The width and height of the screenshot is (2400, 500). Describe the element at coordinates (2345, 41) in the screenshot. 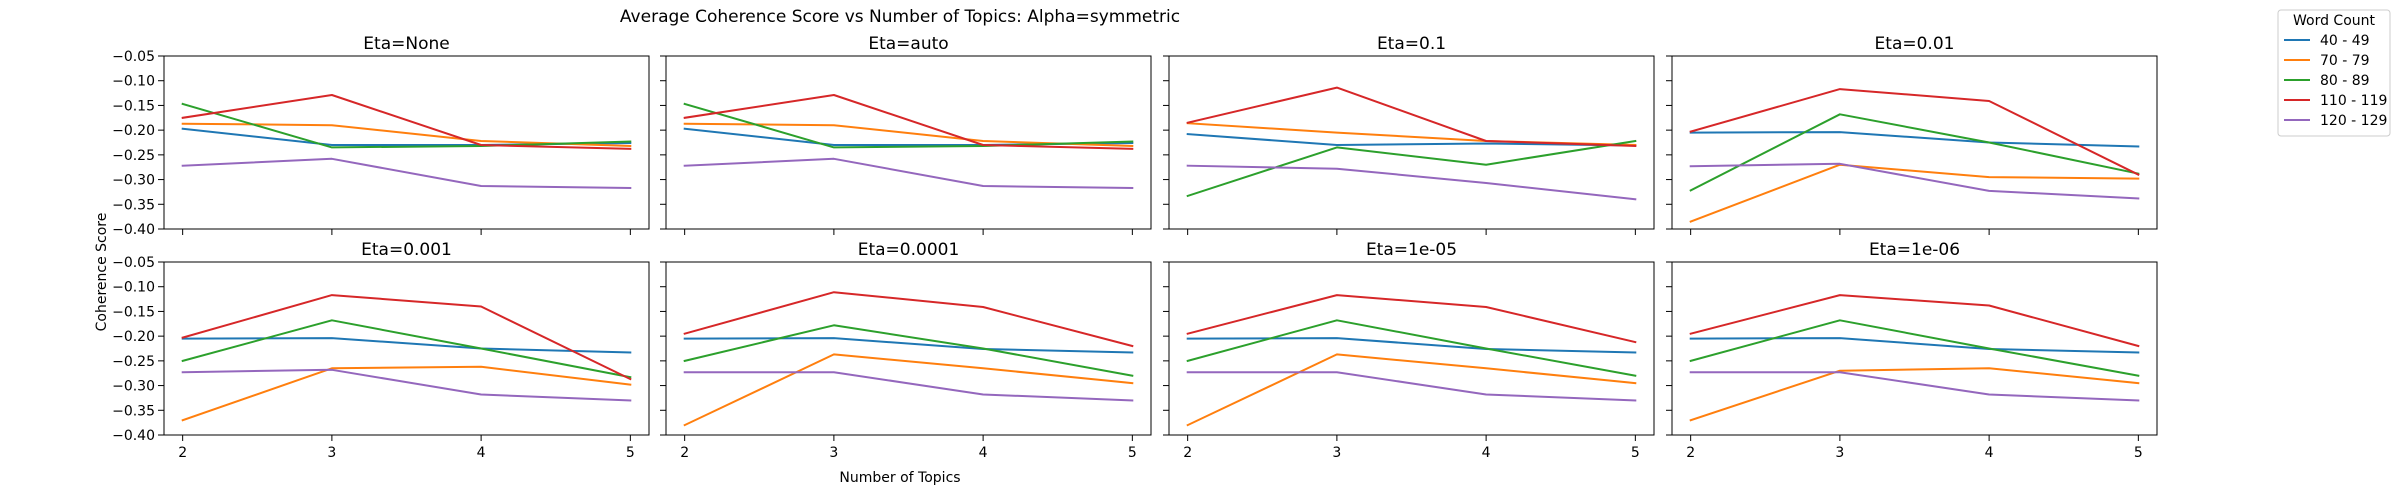

I see `legend-entry: 40 - 49` at that location.